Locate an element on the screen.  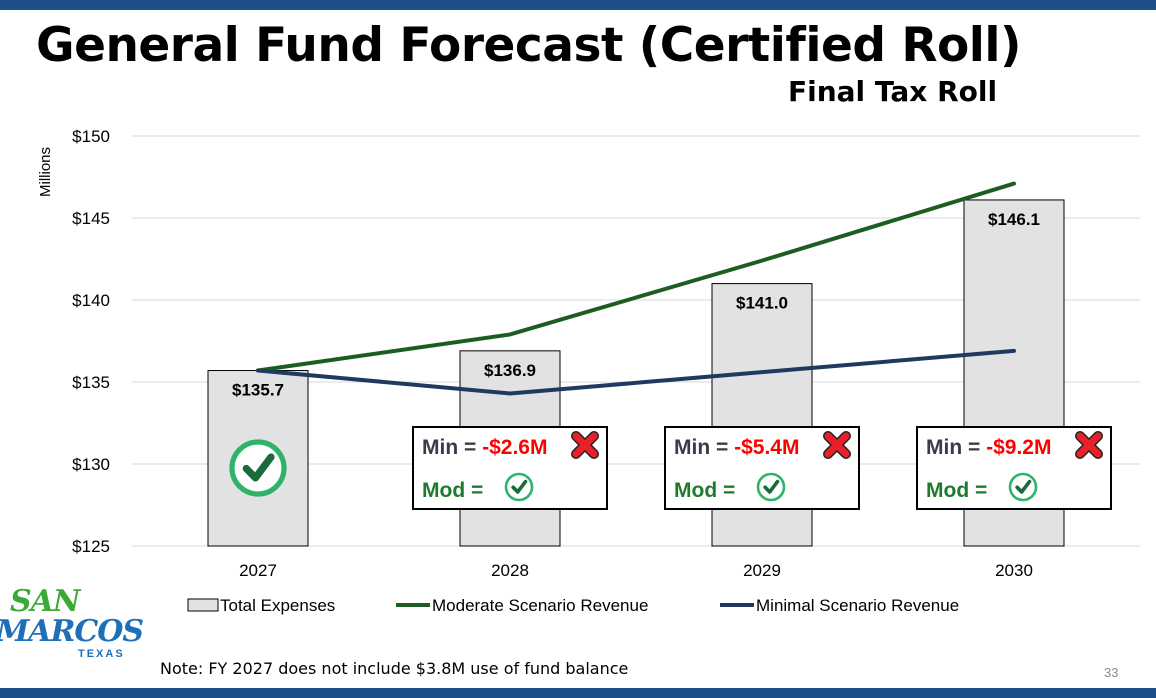
legend-item-minimal: Minimal Scenario Revenue is located at coordinates (839, 605).